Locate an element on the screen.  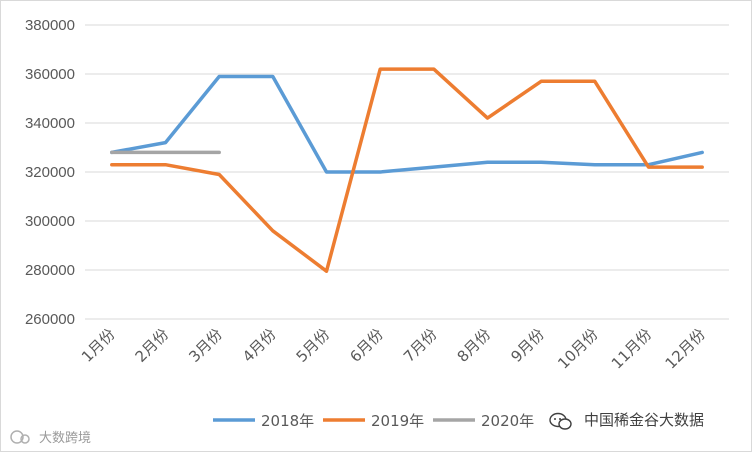
y-tick-label: 320000 is located at coordinates (50, 172).